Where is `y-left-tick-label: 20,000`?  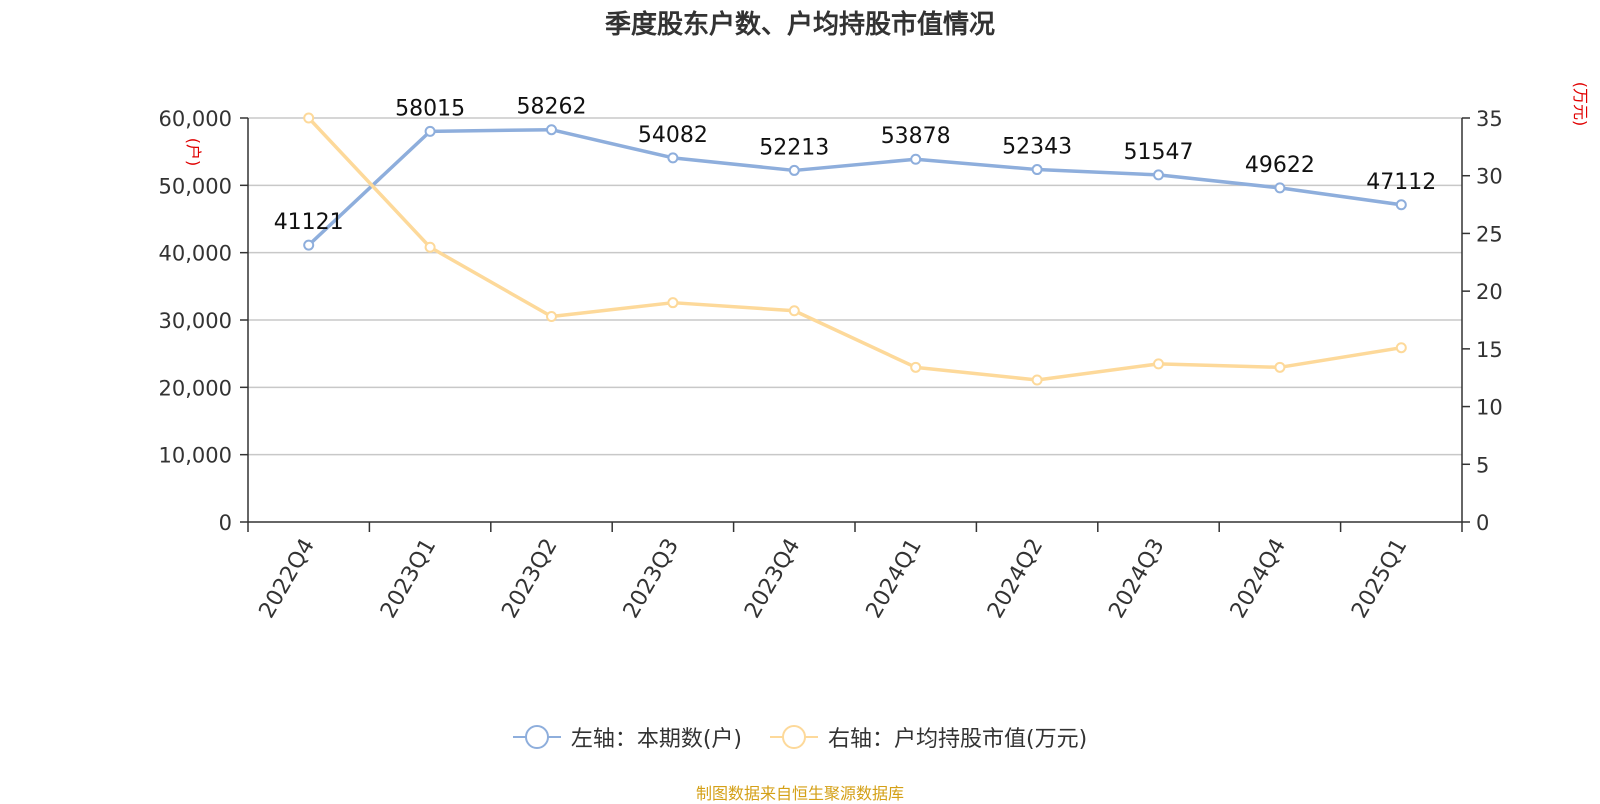 y-left-tick-label: 20,000 is located at coordinates (195, 388).